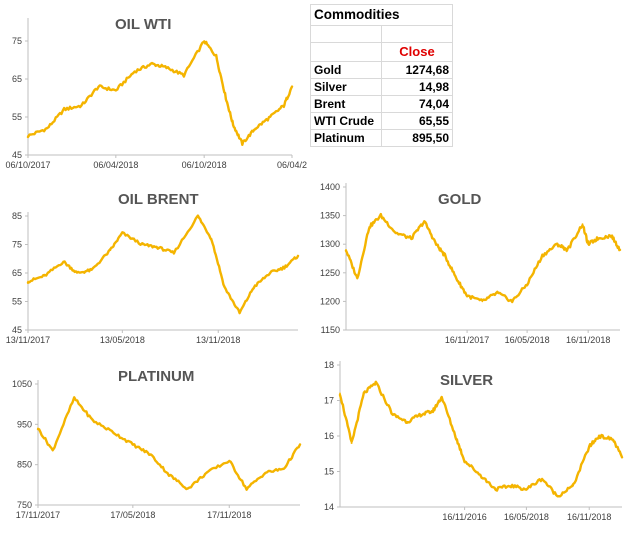 This screenshot has height=540, width=632. Describe the element at coordinates (346, 138) in the screenshot. I see `commodity-name: Platinum` at that location.